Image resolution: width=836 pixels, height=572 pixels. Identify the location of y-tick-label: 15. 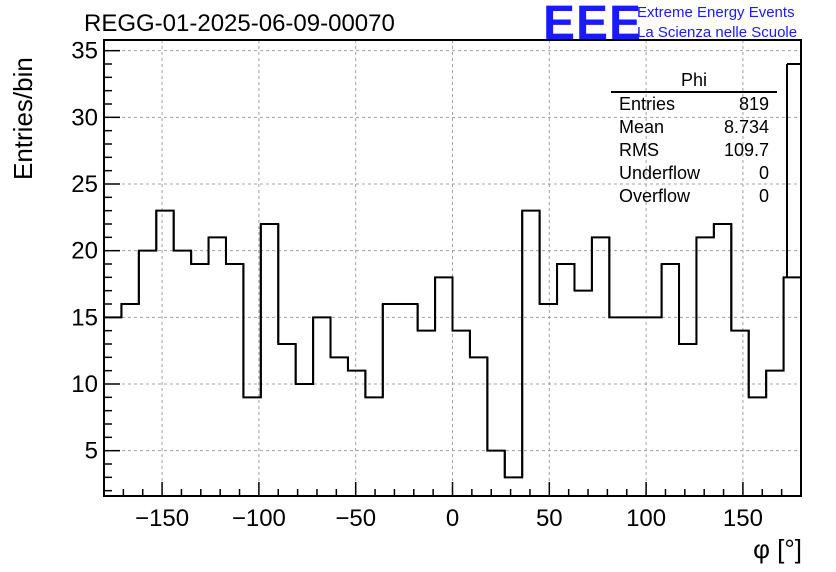
(84, 317).